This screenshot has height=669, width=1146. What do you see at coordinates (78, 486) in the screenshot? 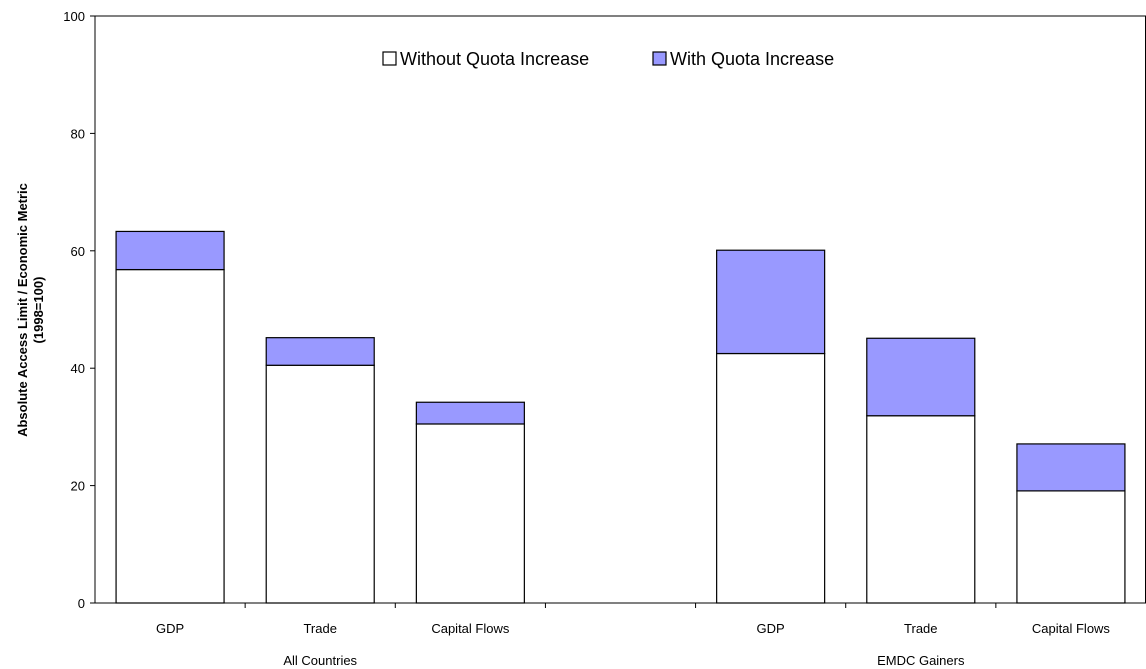
I see `y-tick-label: 20` at bounding box center [78, 486].